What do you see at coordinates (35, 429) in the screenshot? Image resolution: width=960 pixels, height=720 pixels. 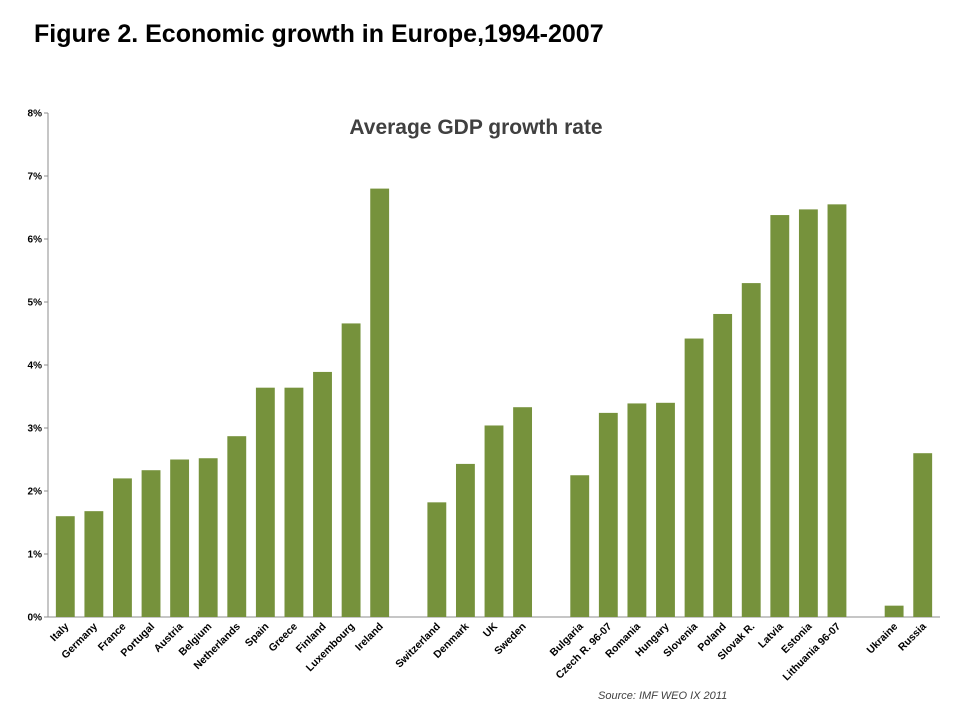 I see `y-tick-label: 3%` at bounding box center [35, 429].